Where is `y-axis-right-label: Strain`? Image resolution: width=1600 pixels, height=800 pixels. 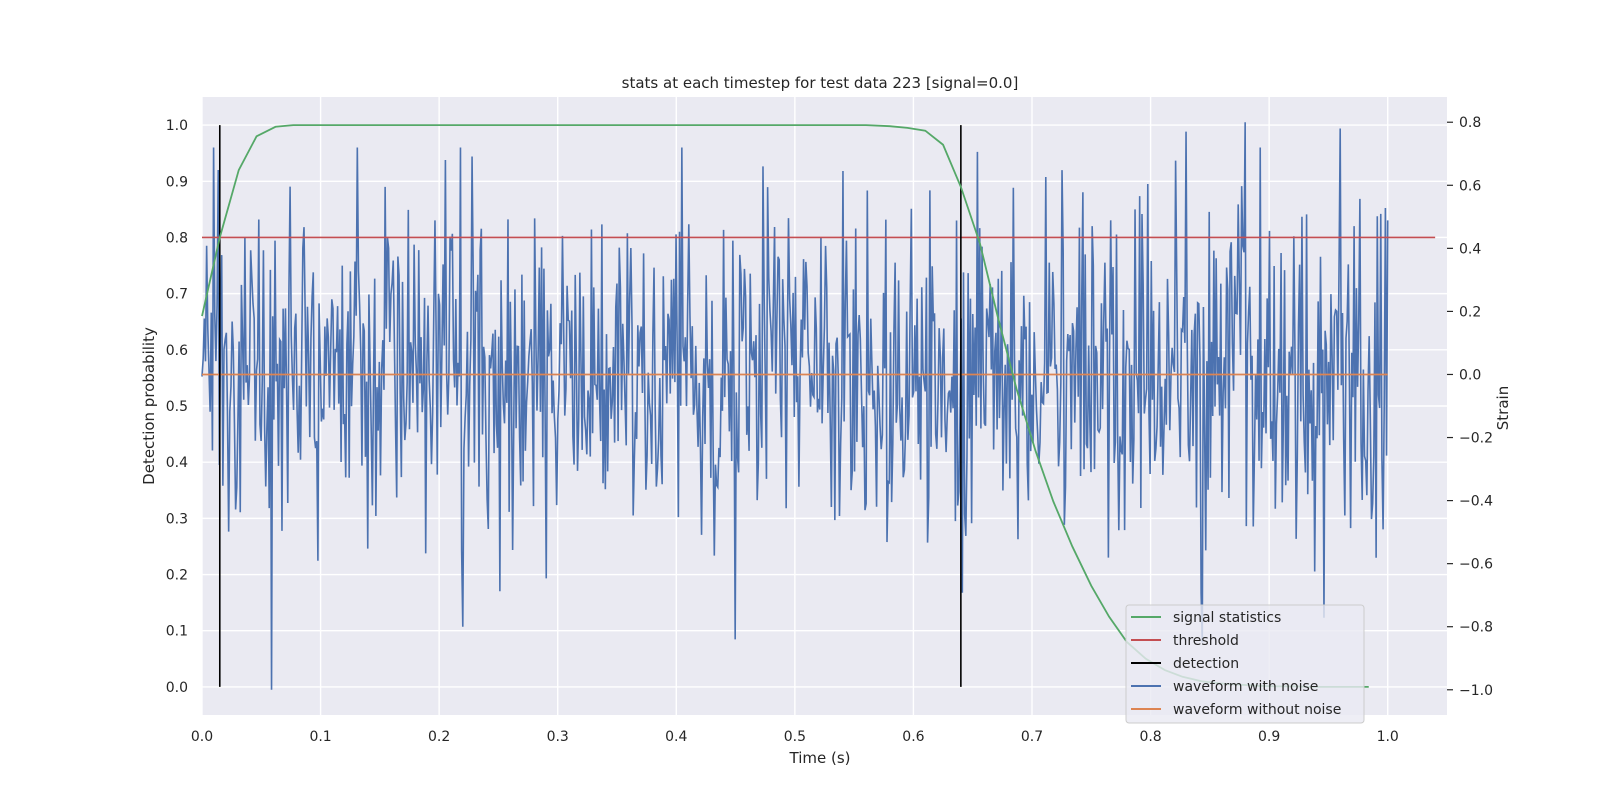
y-axis-right-label: Strain is located at coordinates (1503, 408).